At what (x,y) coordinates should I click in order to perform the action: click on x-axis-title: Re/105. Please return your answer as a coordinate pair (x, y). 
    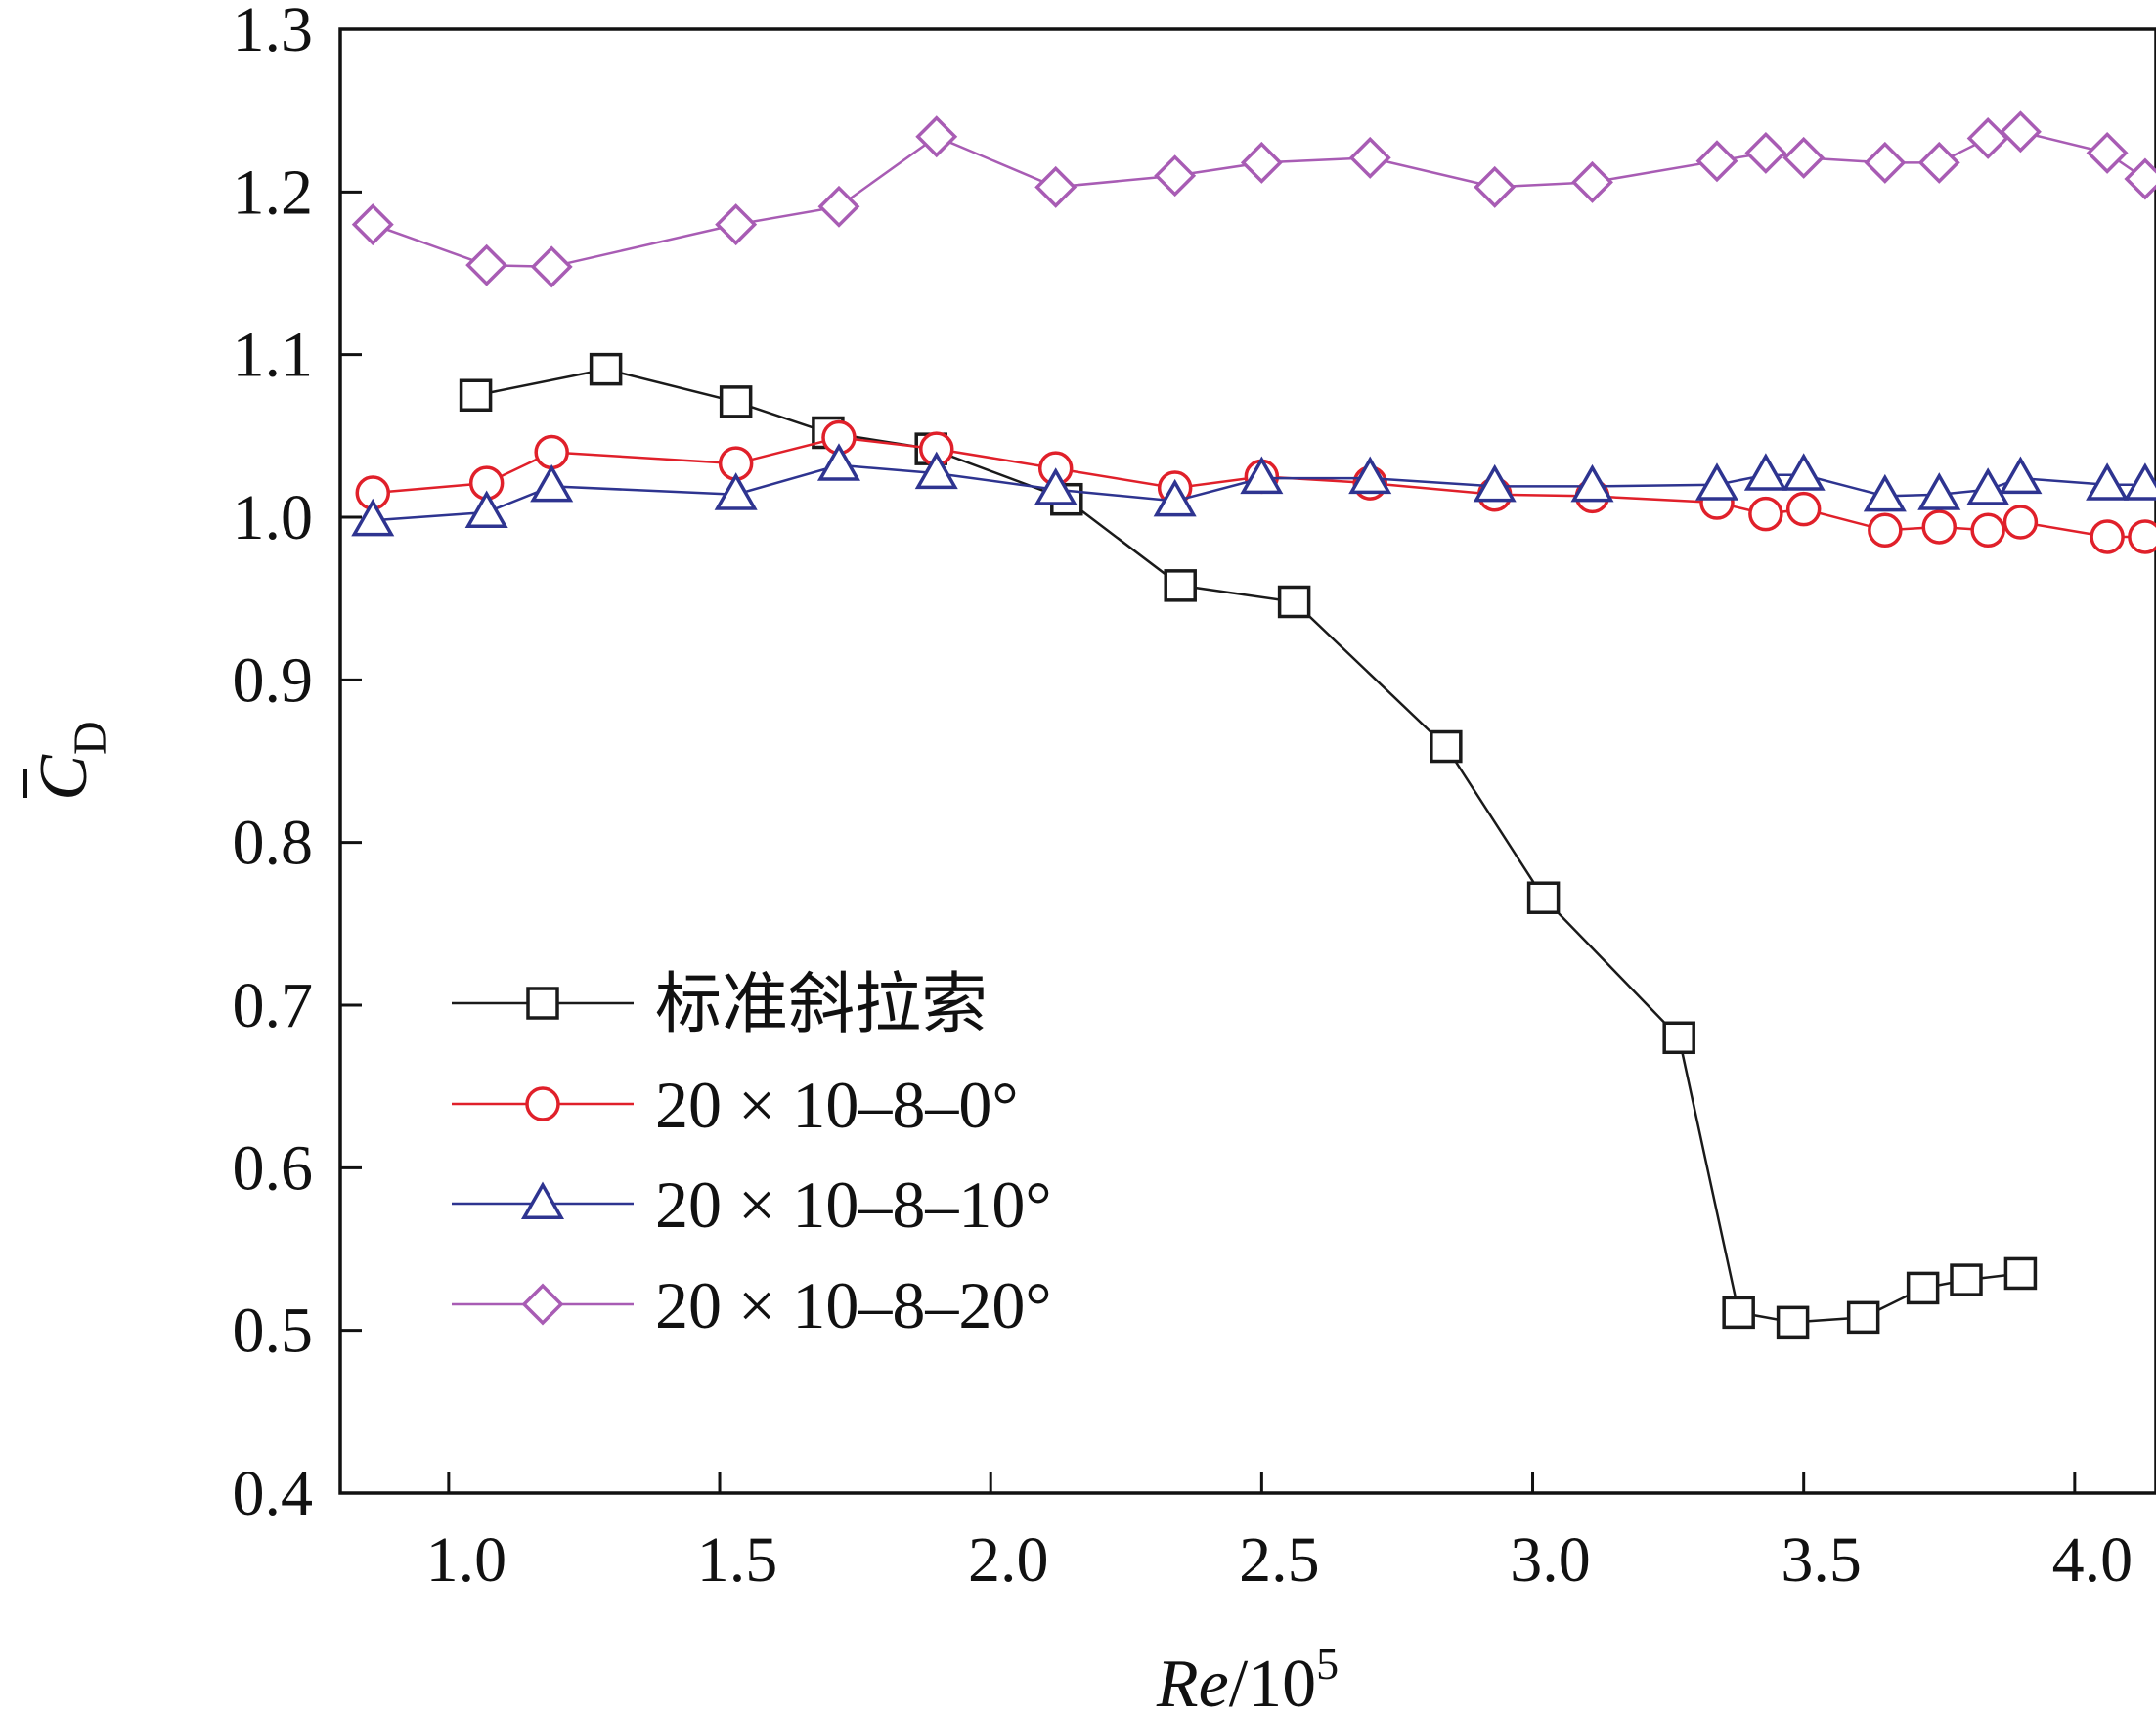
    Looking at the image, I should click on (1247, 1676).